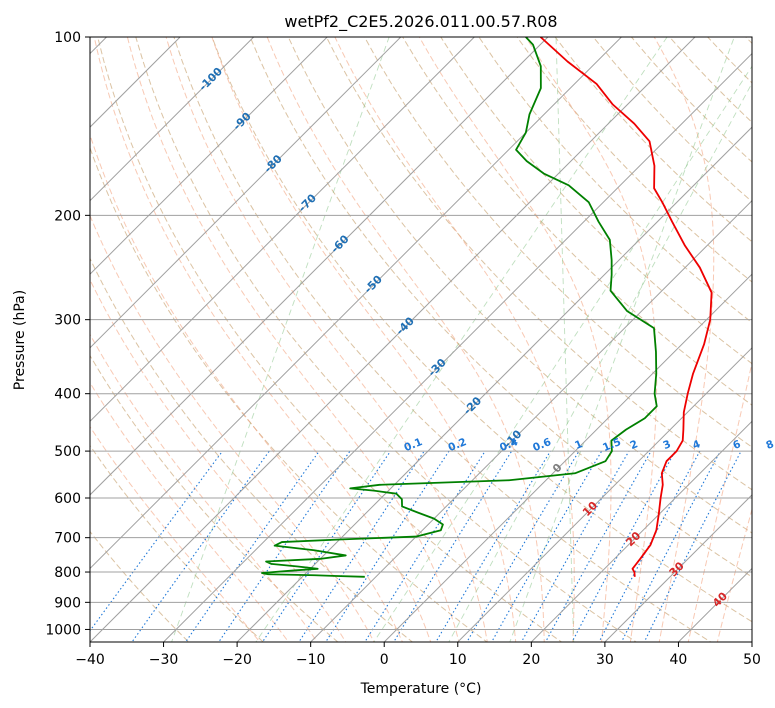 The image size is (775, 708). What do you see at coordinates (565, 339) in the screenshot?
I see `moist-reference-line` at bounding box center [565, 339].